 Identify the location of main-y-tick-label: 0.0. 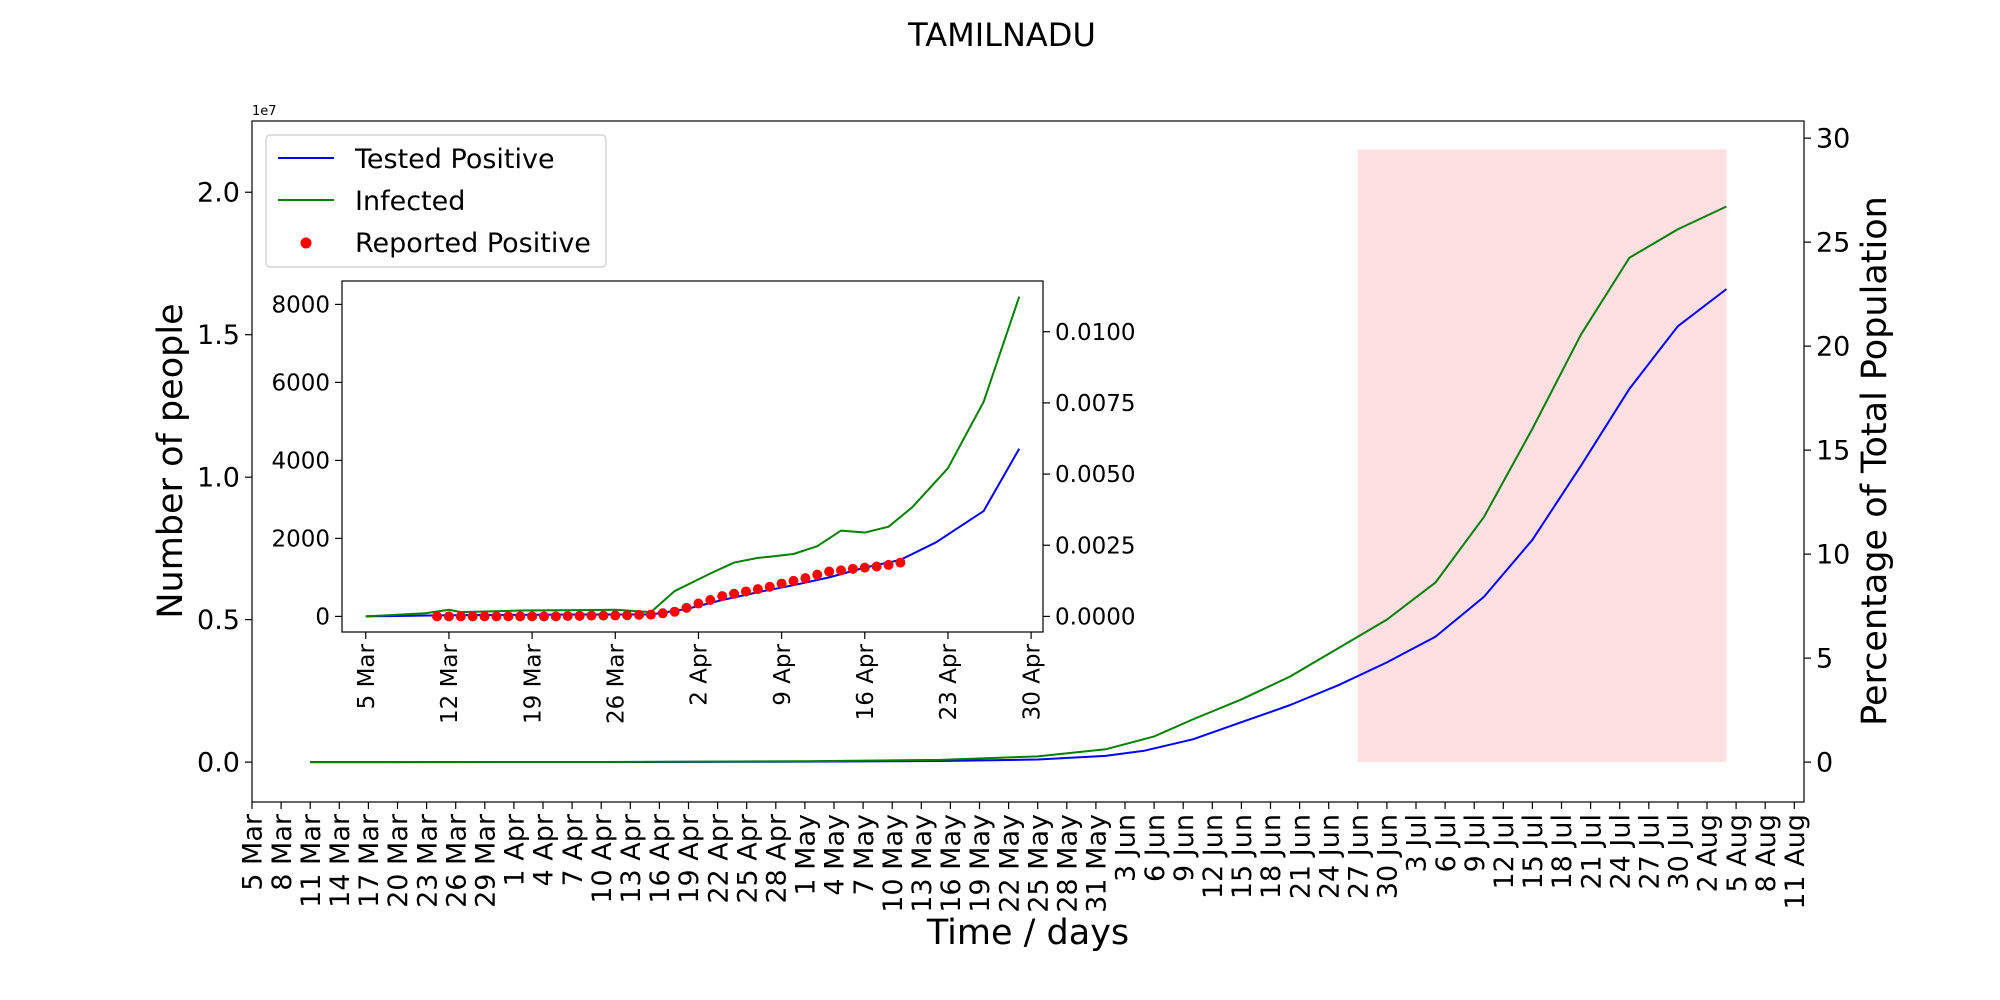
(218, 763).